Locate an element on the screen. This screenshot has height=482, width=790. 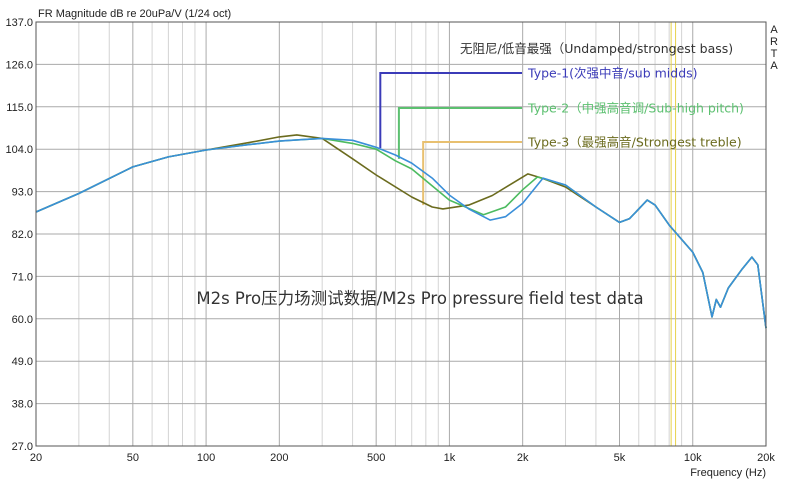
x-tick-label: 200 is located at coordinates (279, 458).